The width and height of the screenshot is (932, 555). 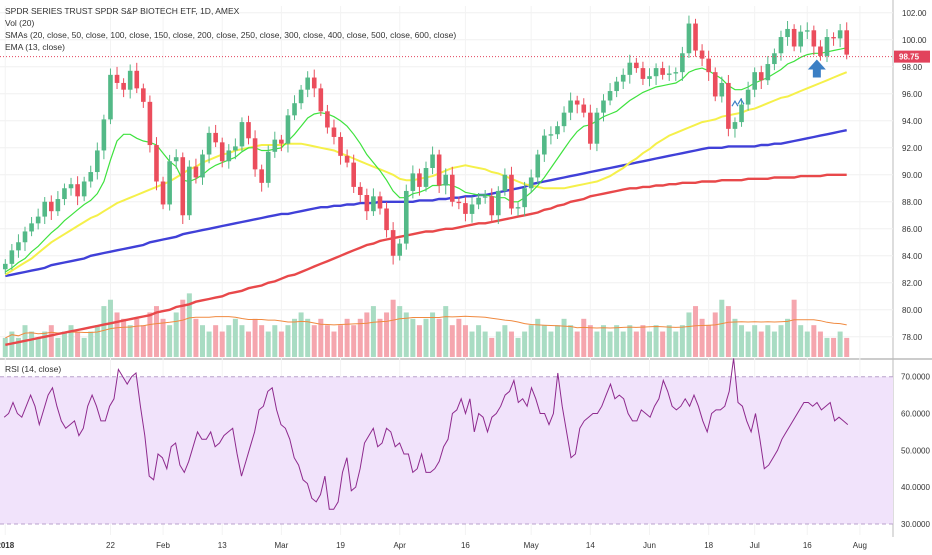 I want to click on price-tick-label: 92.00, so click(x=912, y=148).